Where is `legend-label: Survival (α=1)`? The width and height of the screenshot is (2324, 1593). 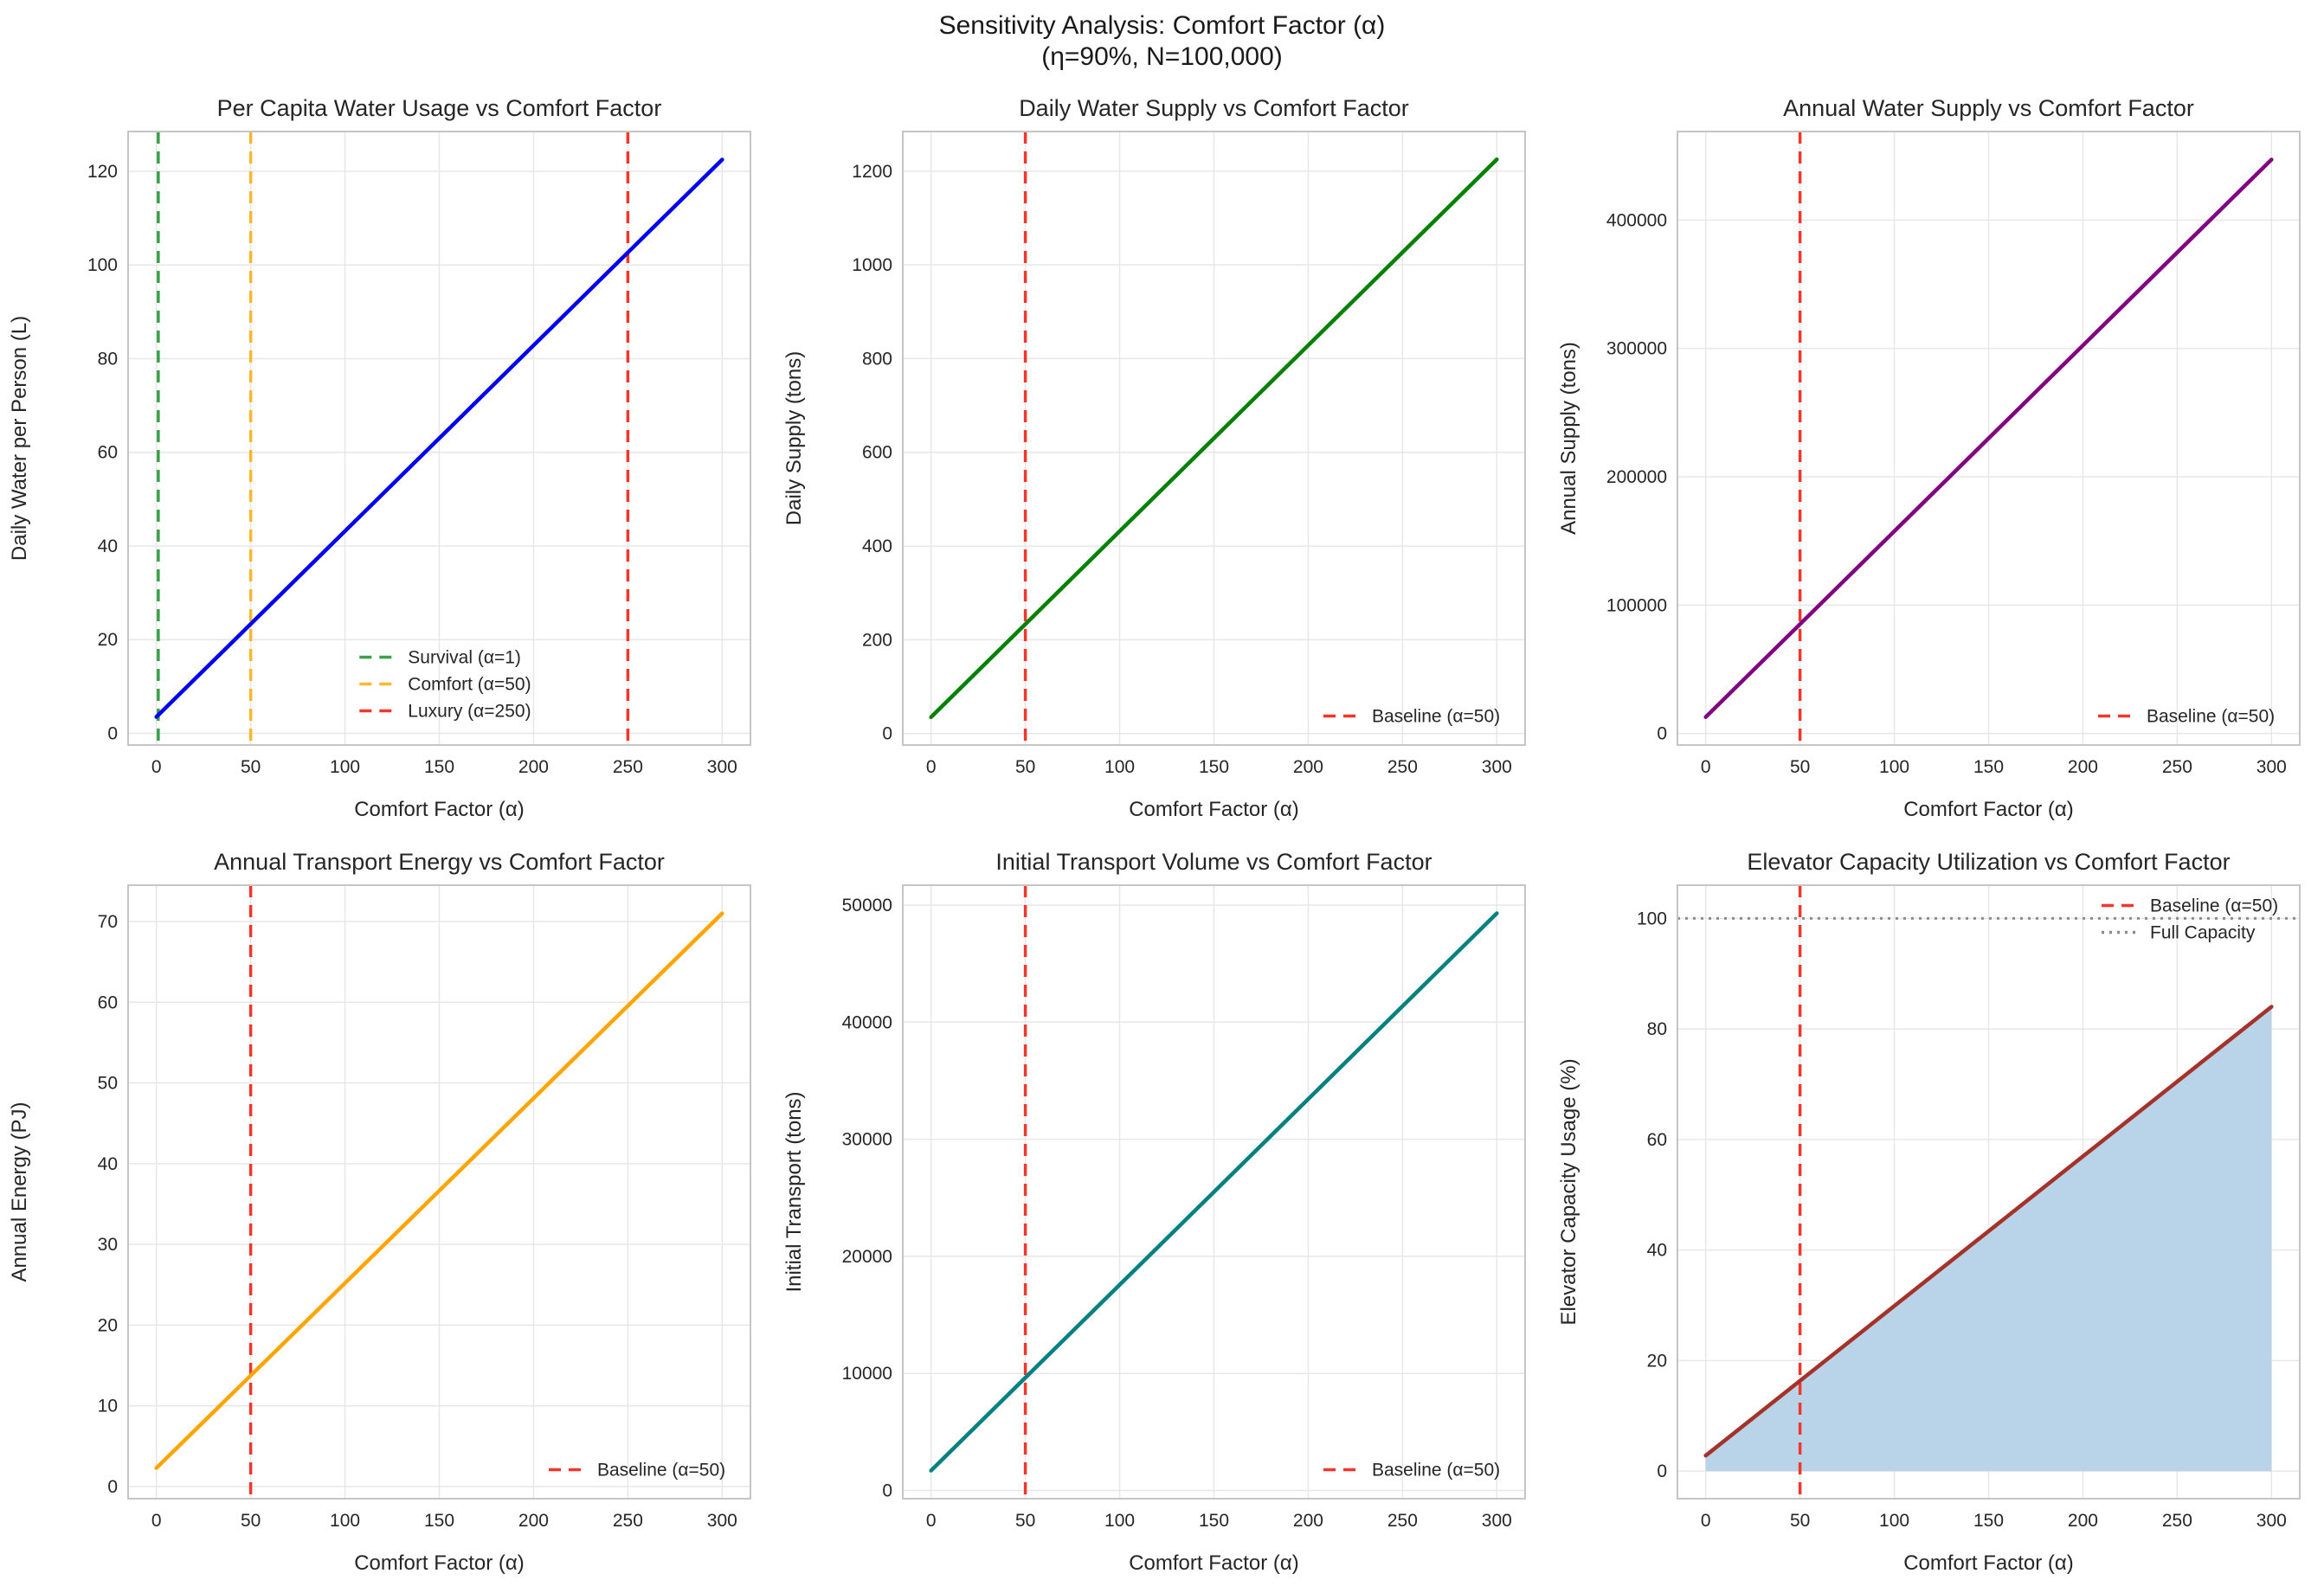
legend-label: Survival (α=1) is located at coordinates (464, 658).